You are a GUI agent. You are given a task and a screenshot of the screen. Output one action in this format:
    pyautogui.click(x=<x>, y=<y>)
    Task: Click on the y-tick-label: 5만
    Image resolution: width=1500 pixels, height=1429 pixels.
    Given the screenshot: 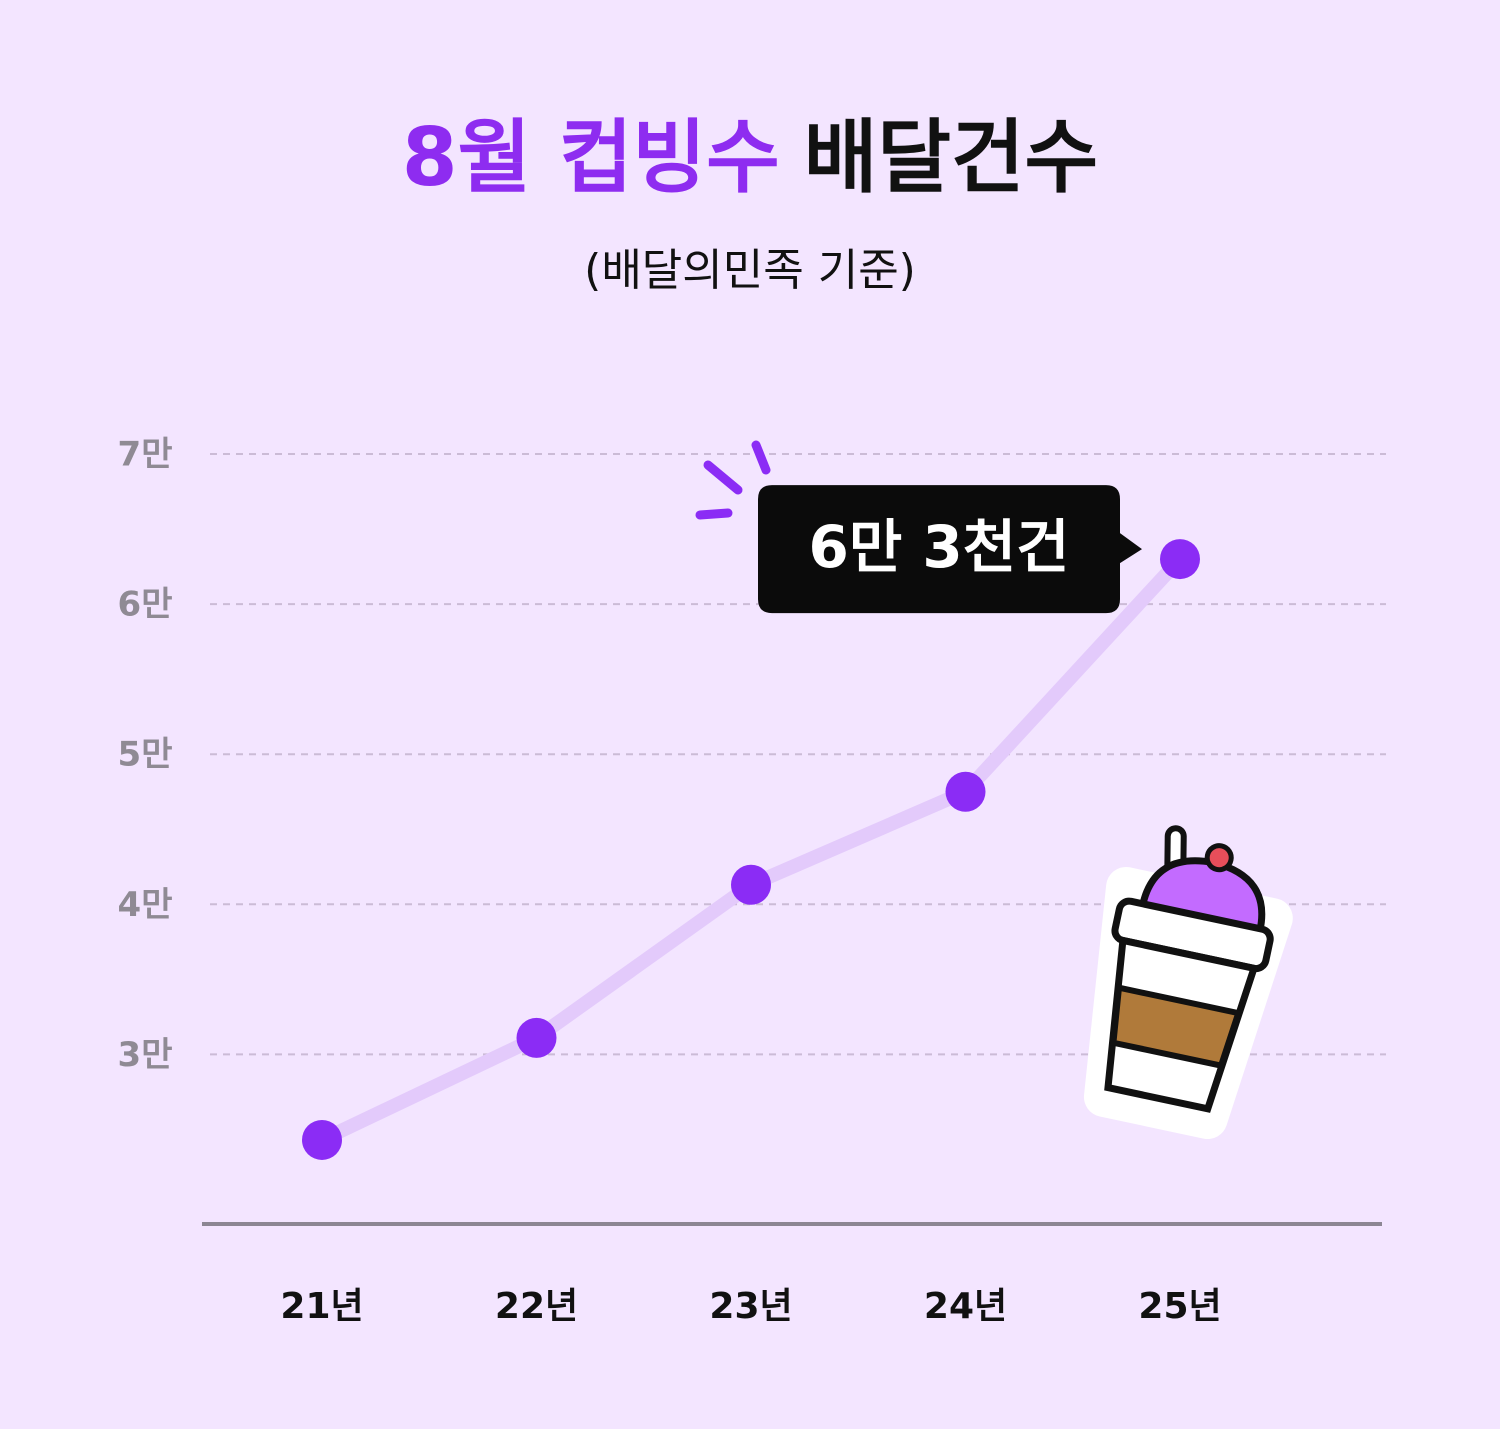 What is the action you would take?
    pyautogui.click(x=145, y=755)
    